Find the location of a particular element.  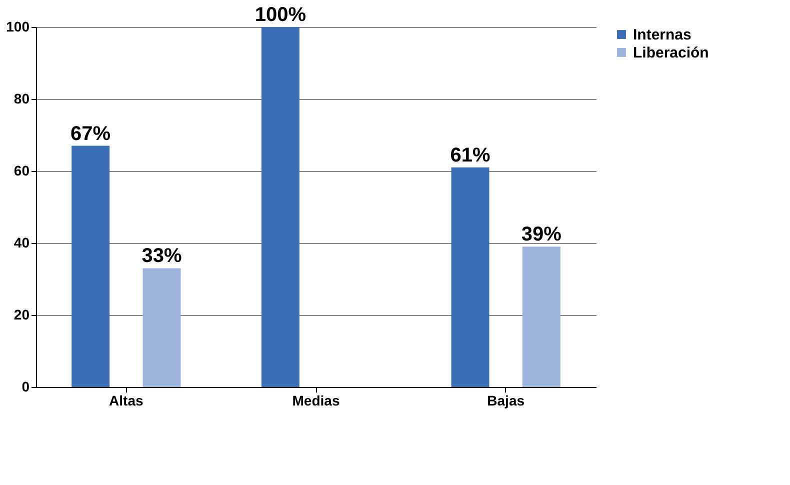

data-label: 33% is located at coordinates (162, 256).